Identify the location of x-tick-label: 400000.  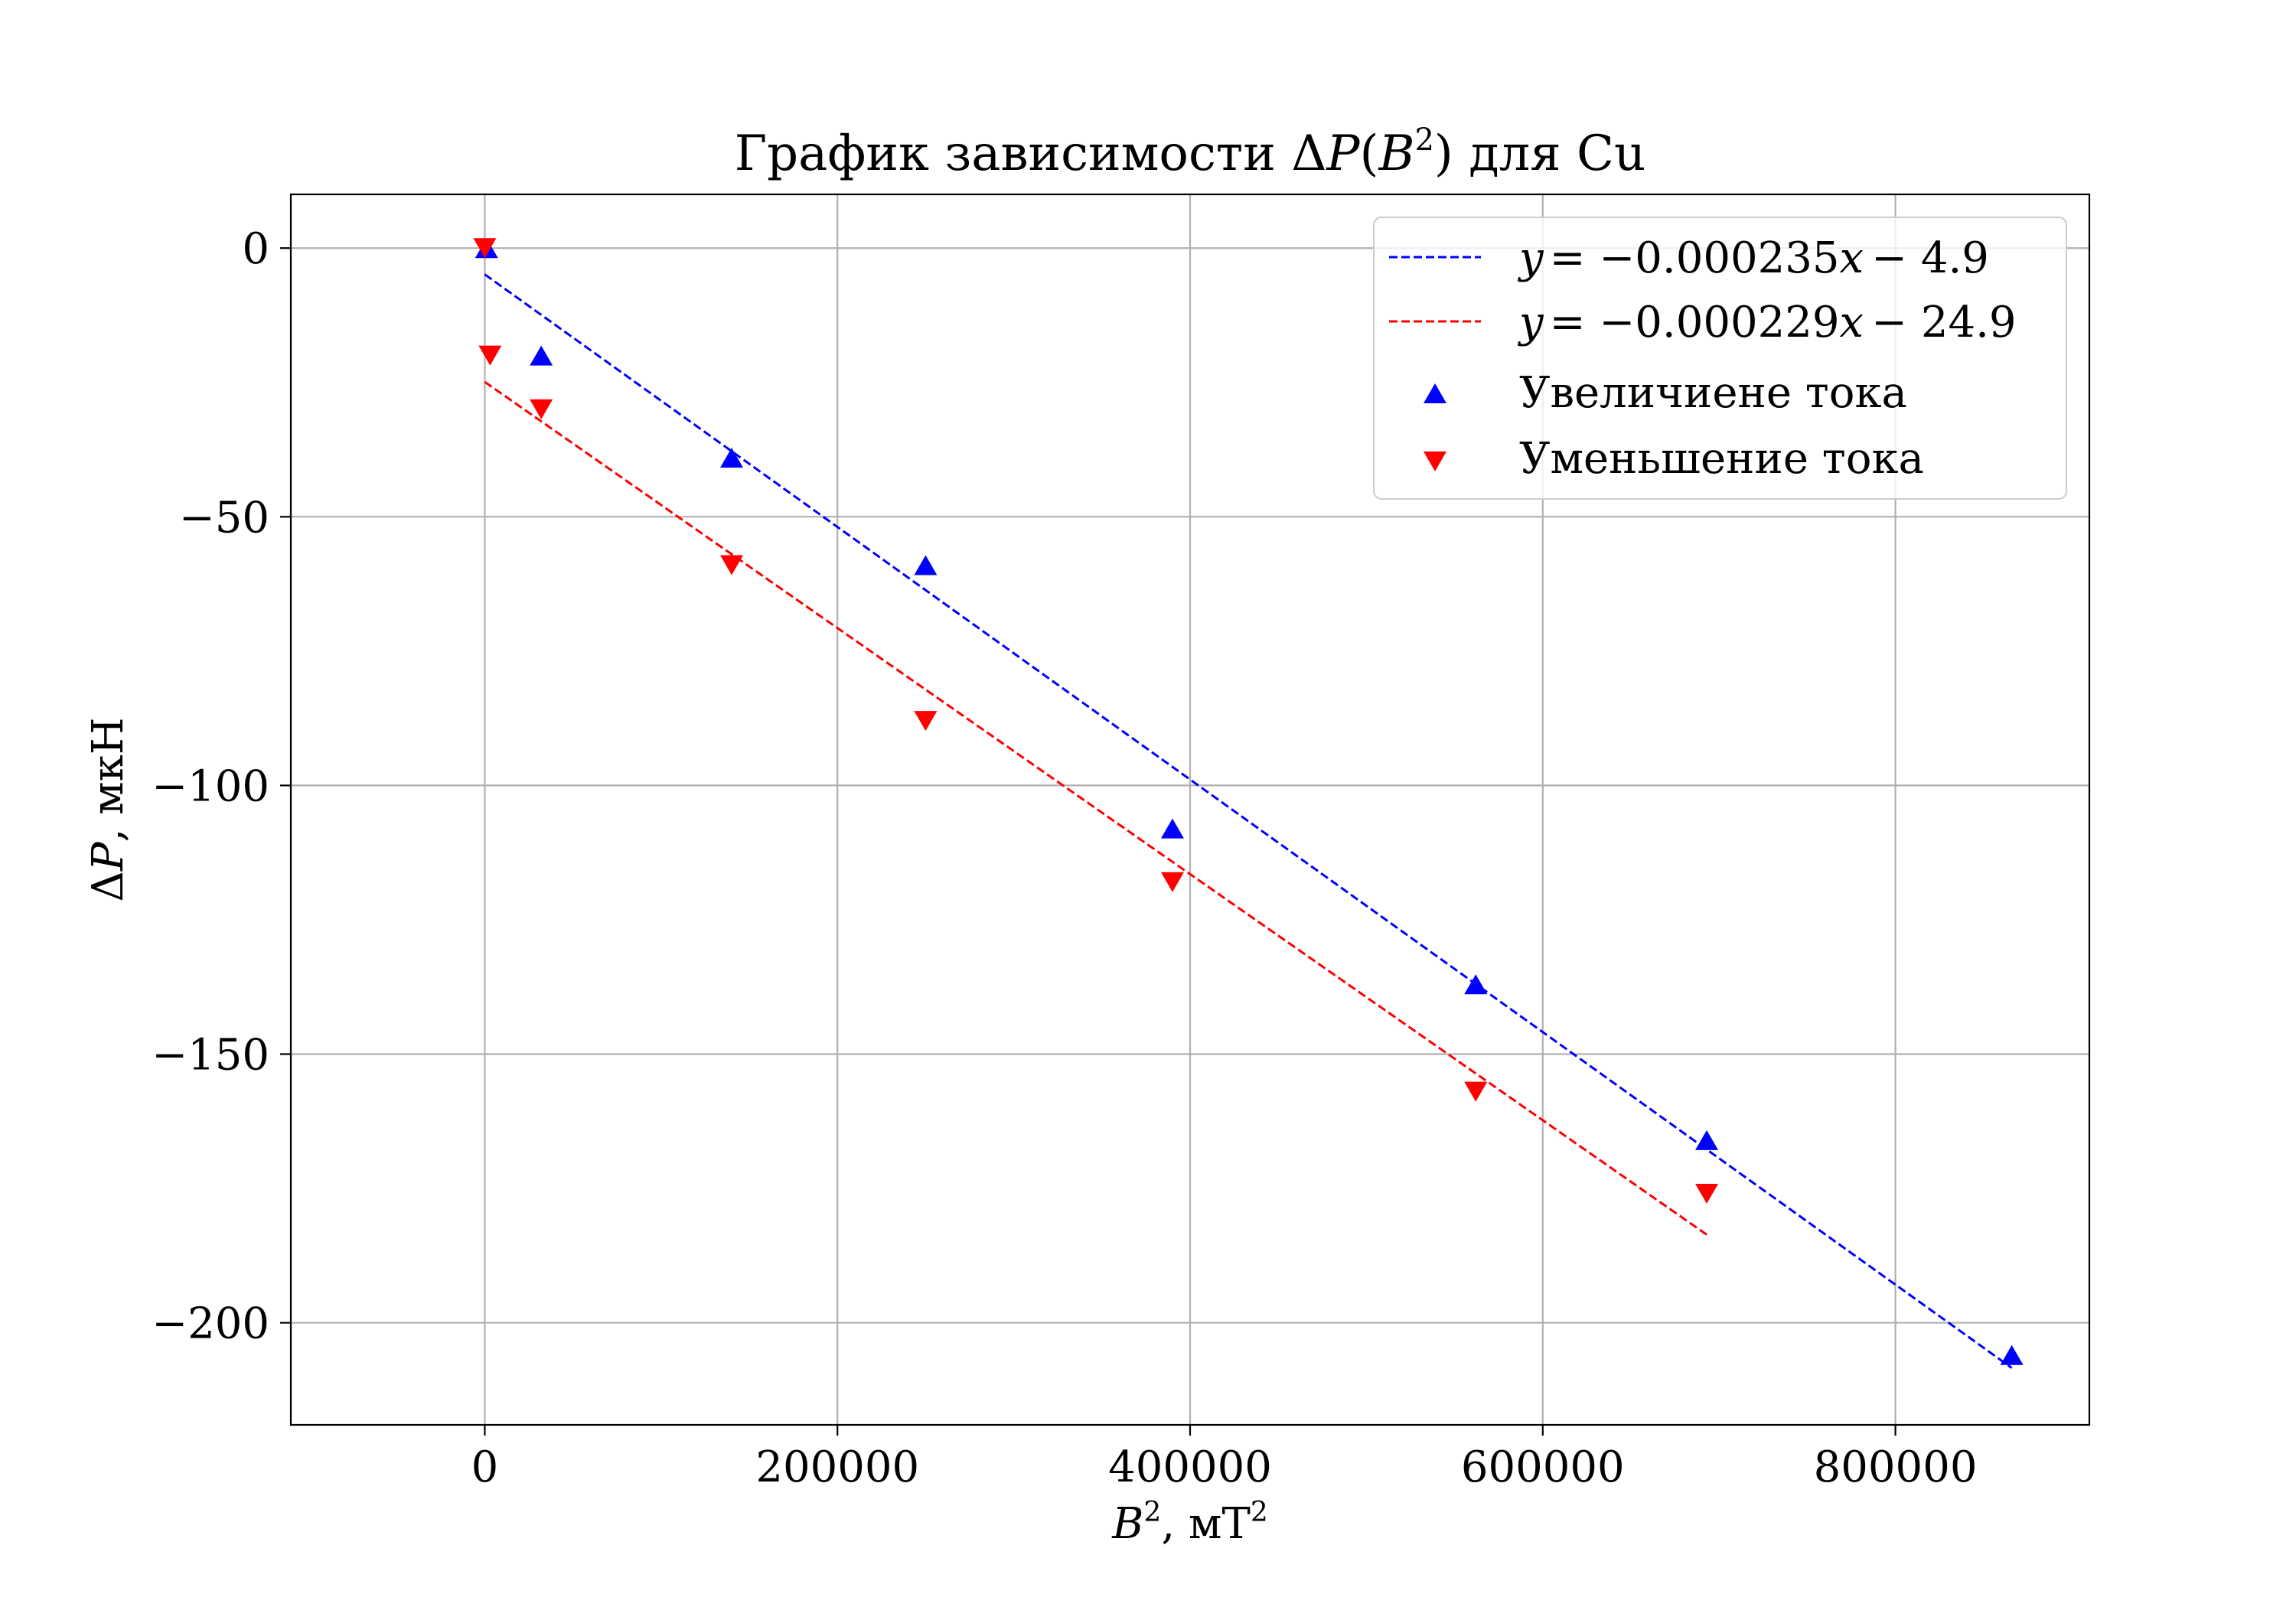
(1190, 1467).